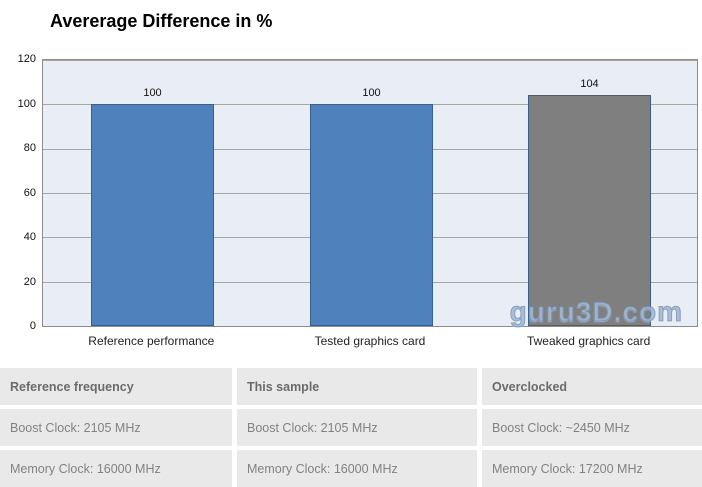 The height and width of the screenshot is (487, 702). I want to click on y-tick-label: 80, so click(29, 148).